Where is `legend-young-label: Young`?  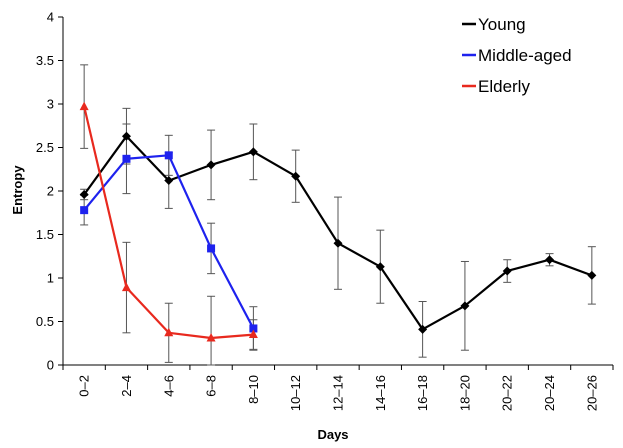
legend-young-label: Young is located at coordinates (502, 24).